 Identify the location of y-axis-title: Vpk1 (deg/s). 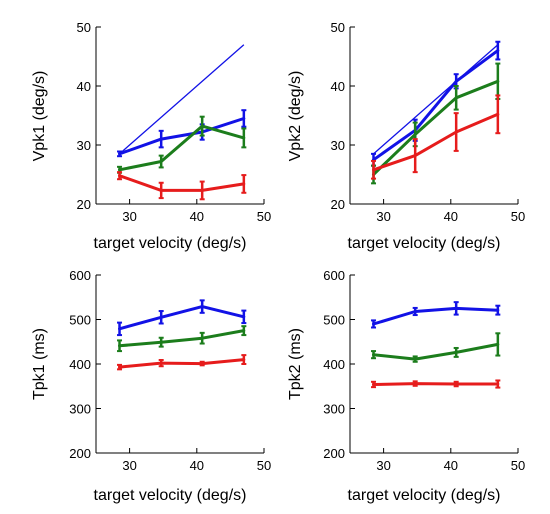
(39, 116).